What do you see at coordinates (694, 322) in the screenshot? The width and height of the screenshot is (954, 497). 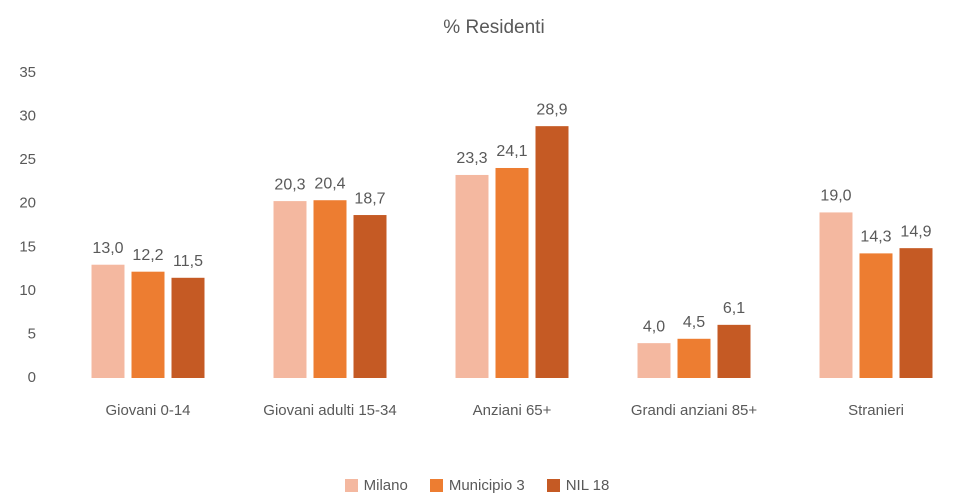 I see `data-label: 4,5` at bounding box center [694, 322].